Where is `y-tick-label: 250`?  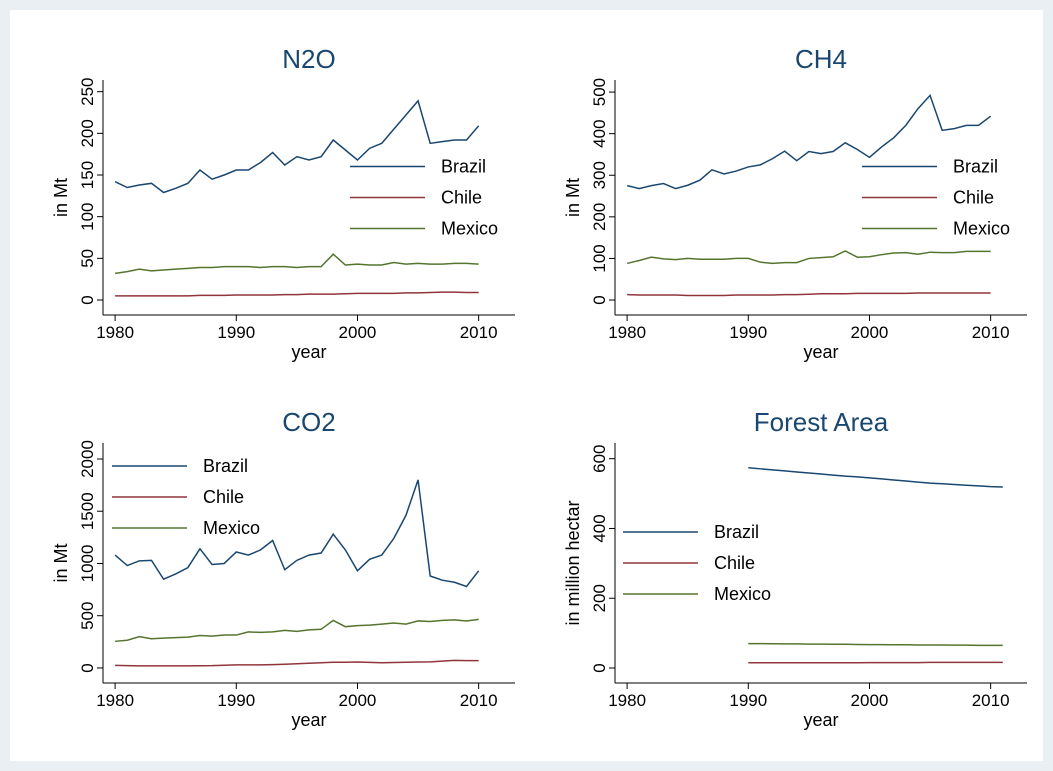
y-tick-label: 250 is located at coordinates (87, 91).